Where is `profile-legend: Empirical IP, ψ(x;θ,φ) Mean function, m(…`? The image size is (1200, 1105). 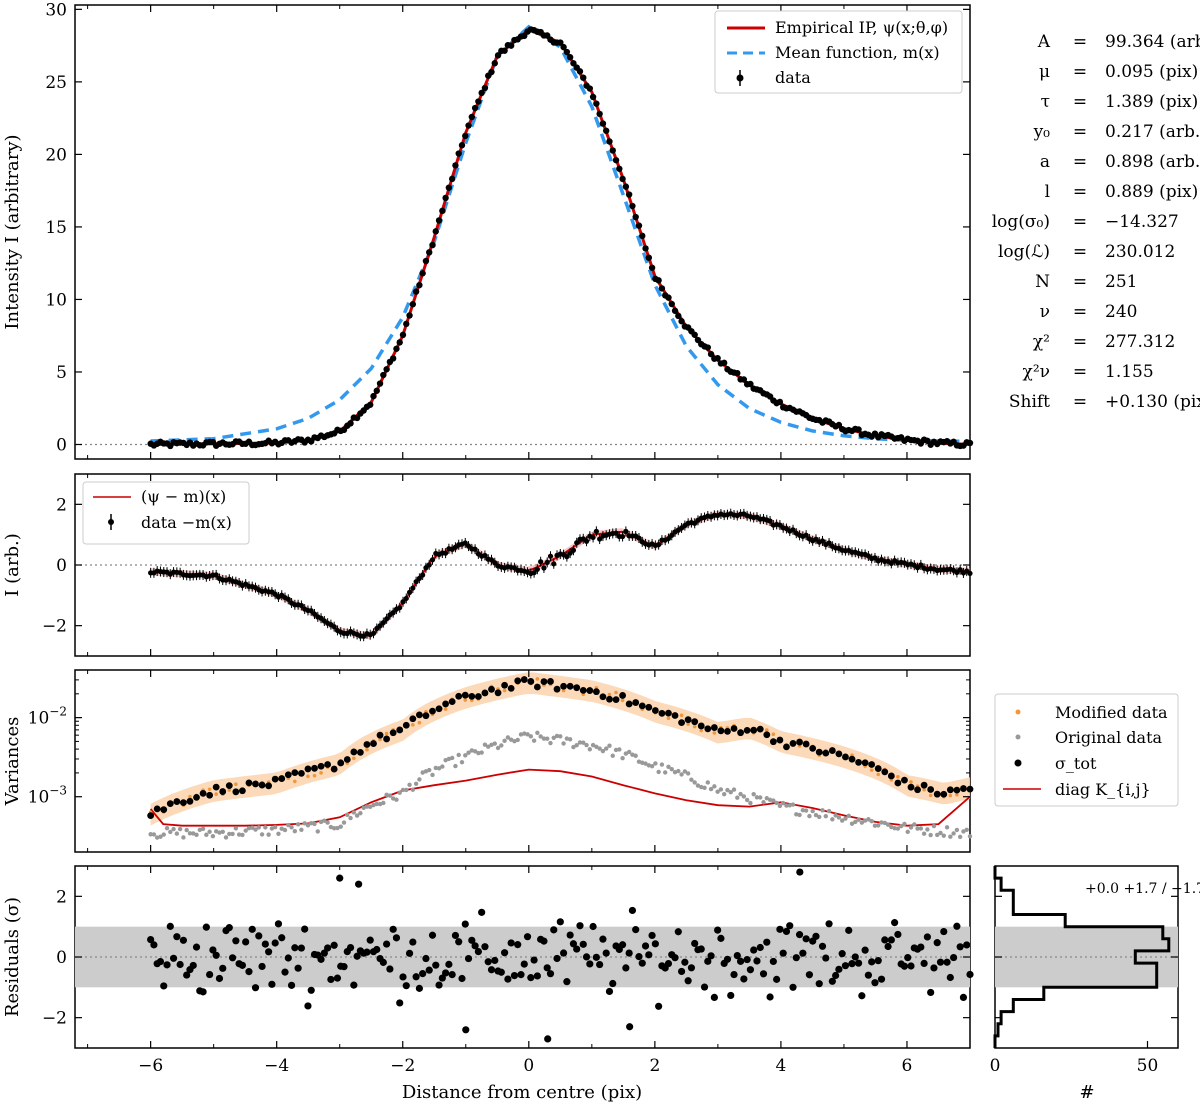 profile-legend: Empirical IP, ψ(x;θ,φ) Mean function, m(… is located at coordinates (838, 52).